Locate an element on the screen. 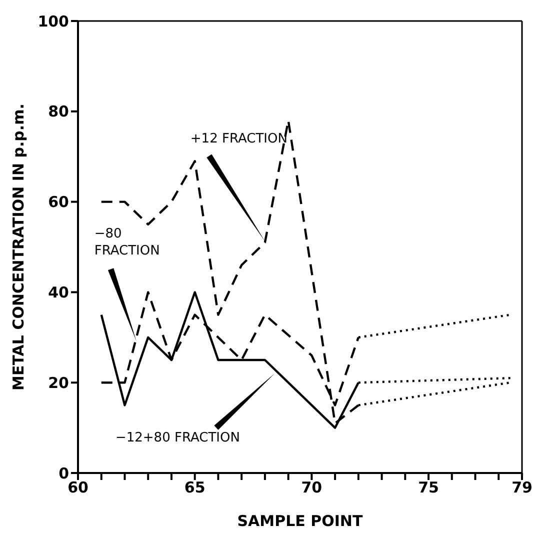 This screenshot has width=550, height=552. series-label: +12 FRACTION is located at coordinates (239, 138).